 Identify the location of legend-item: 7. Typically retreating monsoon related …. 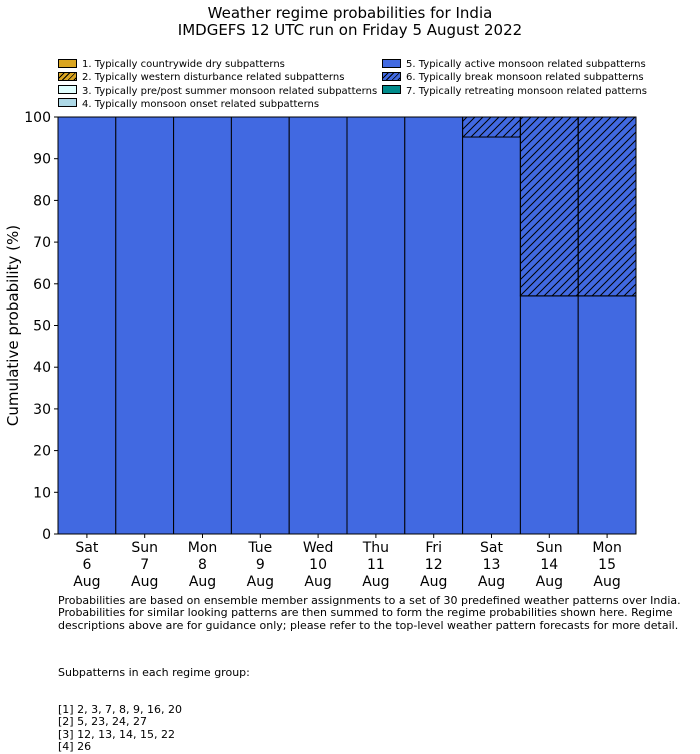
(514, 91).